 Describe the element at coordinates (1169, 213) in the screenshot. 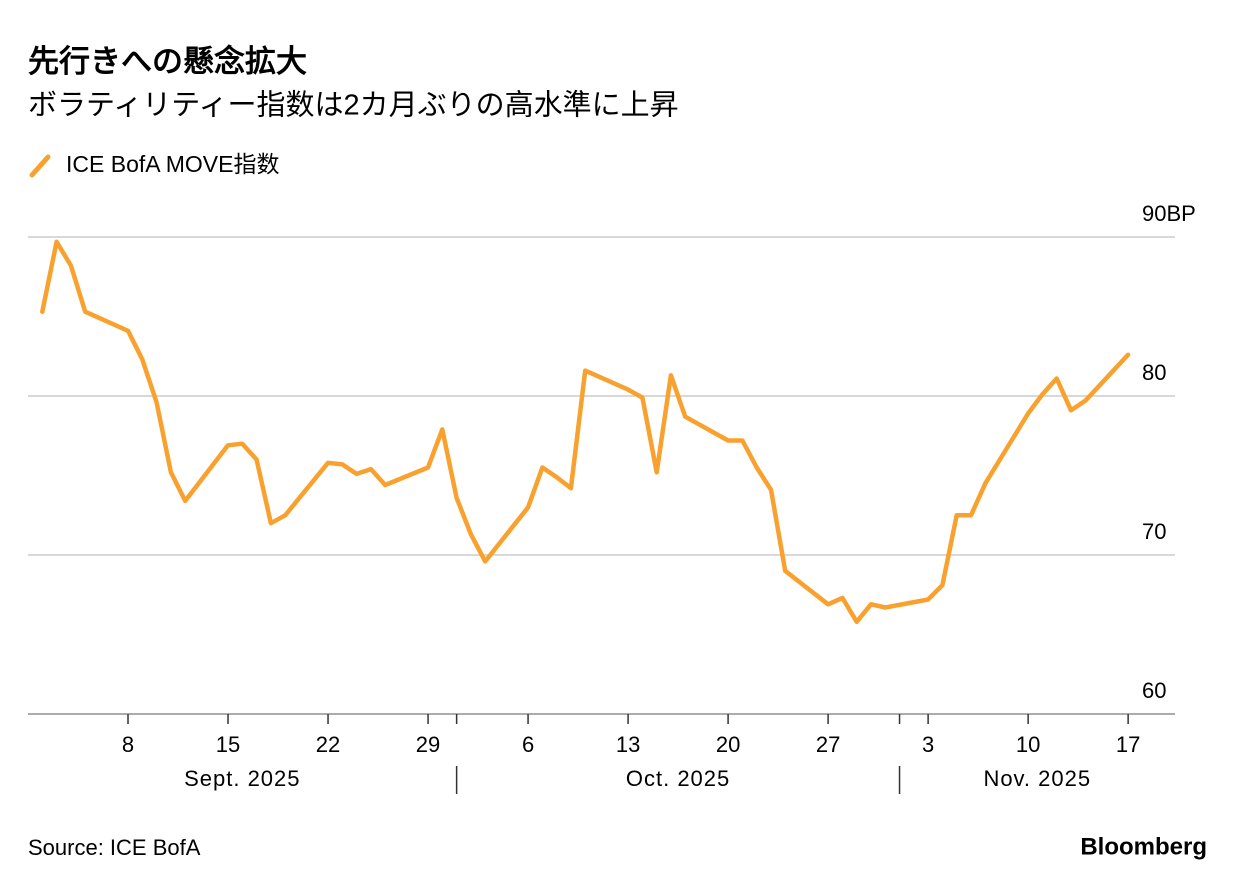

I see `y-tick-label: 90BP` at that location.